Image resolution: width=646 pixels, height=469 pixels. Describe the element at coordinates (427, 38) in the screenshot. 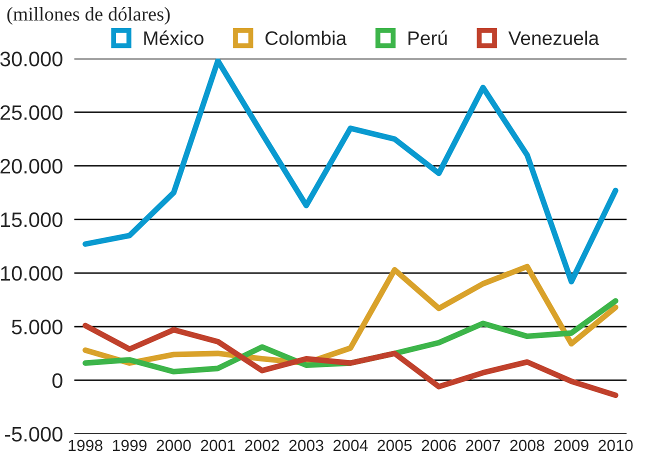

I see `legend-label: Perú` at that location.